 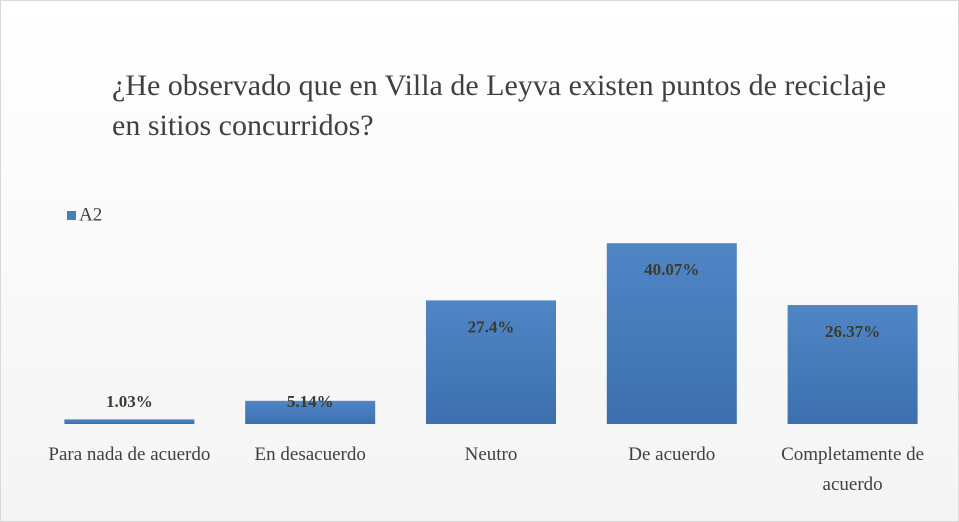 What do you see at coordinates (129, 454) in the screenshot?
I see `x-tick-label: Para nada de acuerdo` at bounding box center [129, 454].